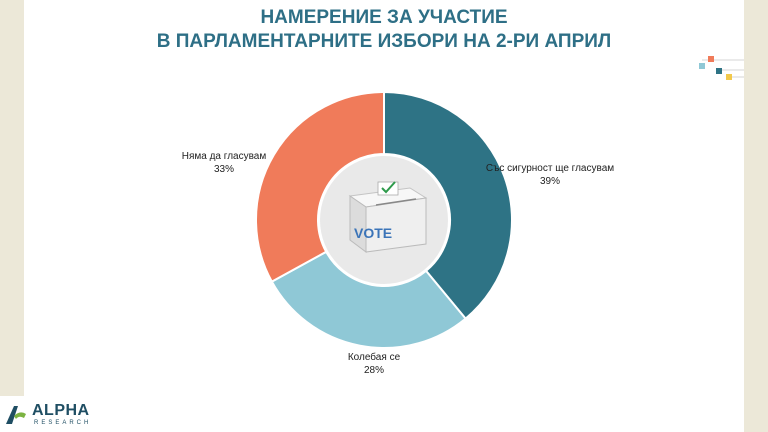 This screenshot has height=432, width=768. Describe the element at coordinates (373, 233) in the screenshot. I see `ballot-vote-text: VOTE` at that location.